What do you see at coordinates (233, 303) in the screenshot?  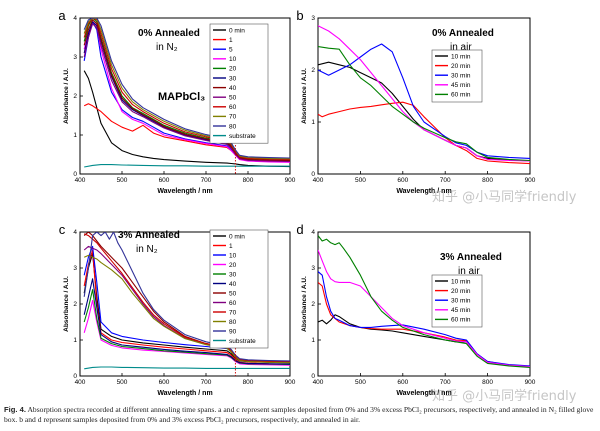 I see `legend-entry: 60` at bounding box center [233, 303].